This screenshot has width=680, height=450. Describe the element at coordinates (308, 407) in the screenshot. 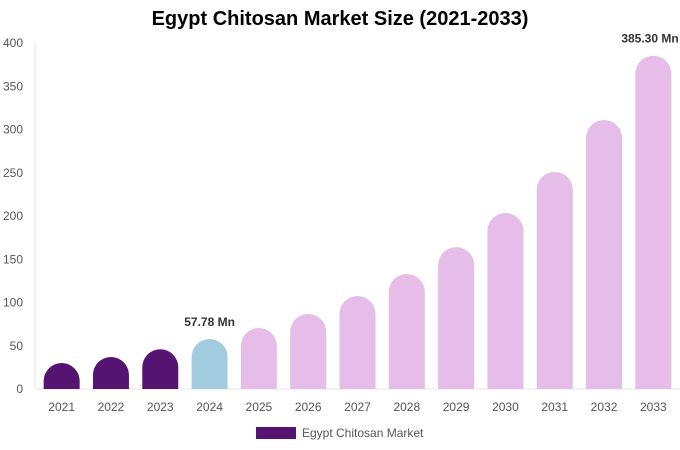

I see `x-tick-label: 2026` at that location.